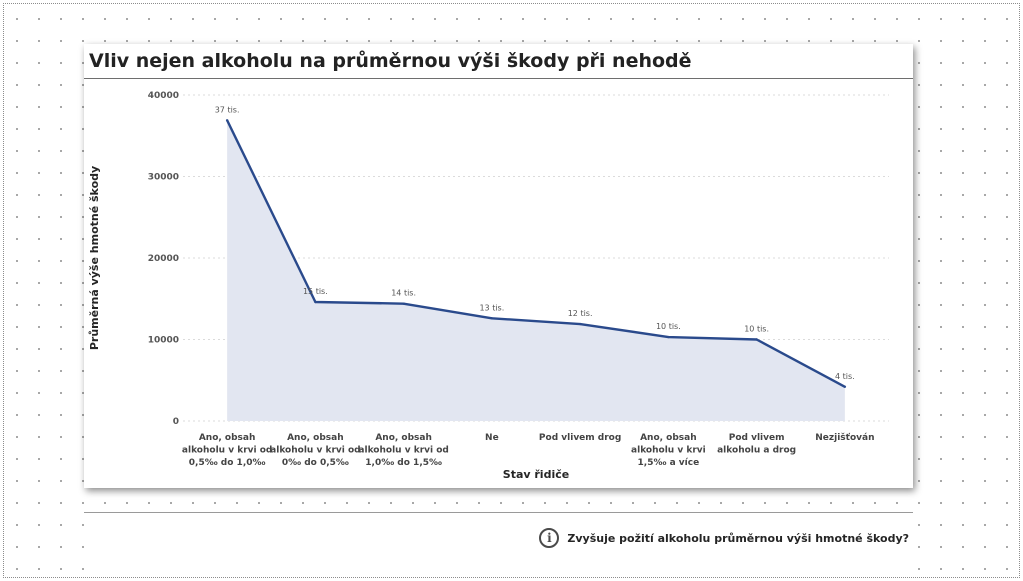 This screenshot has width=1023, height=581. I want to click on info-icon: i, so click(549, 538).